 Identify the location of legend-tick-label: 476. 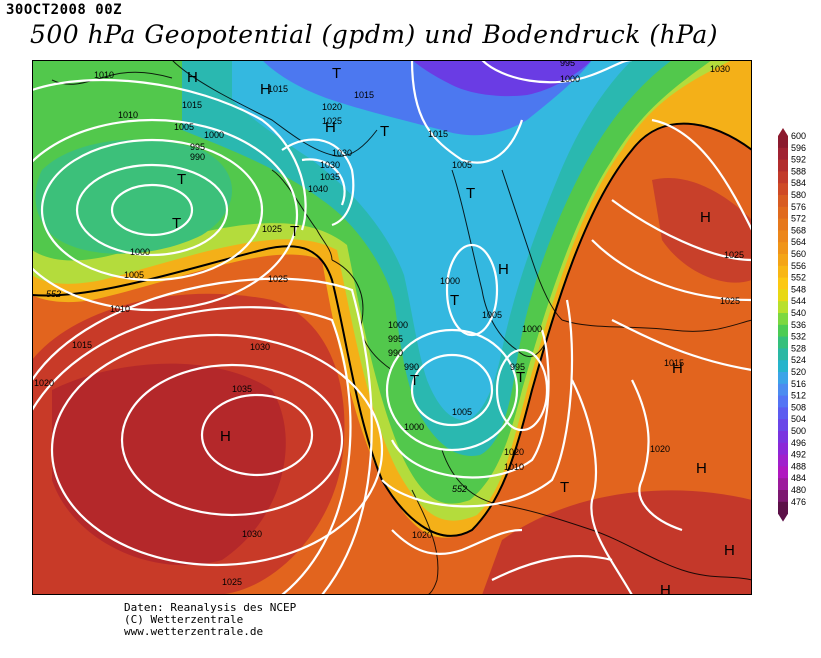
(798, 502).